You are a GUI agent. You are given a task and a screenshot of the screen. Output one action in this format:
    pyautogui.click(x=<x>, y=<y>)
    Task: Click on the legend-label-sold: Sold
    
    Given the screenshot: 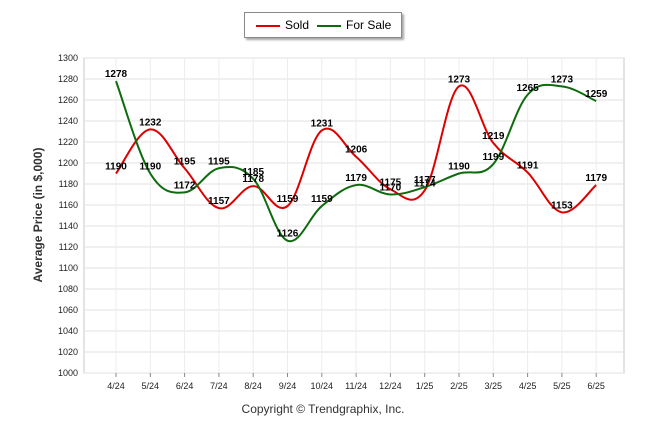 What is the action you would take?
    pyautogui.click(x=297, y=25)
    